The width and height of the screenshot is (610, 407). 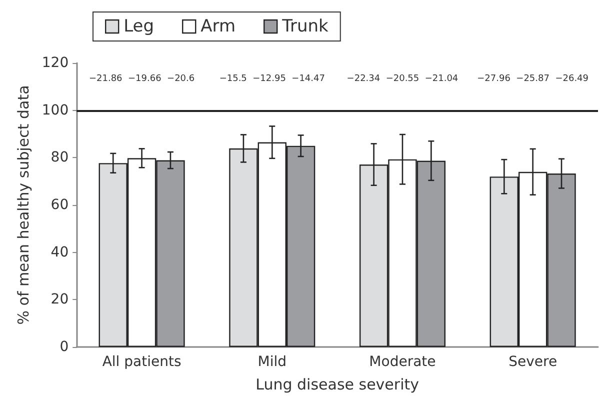 I want to click on x-tick-label: All patients, so click(x=142, y=362).